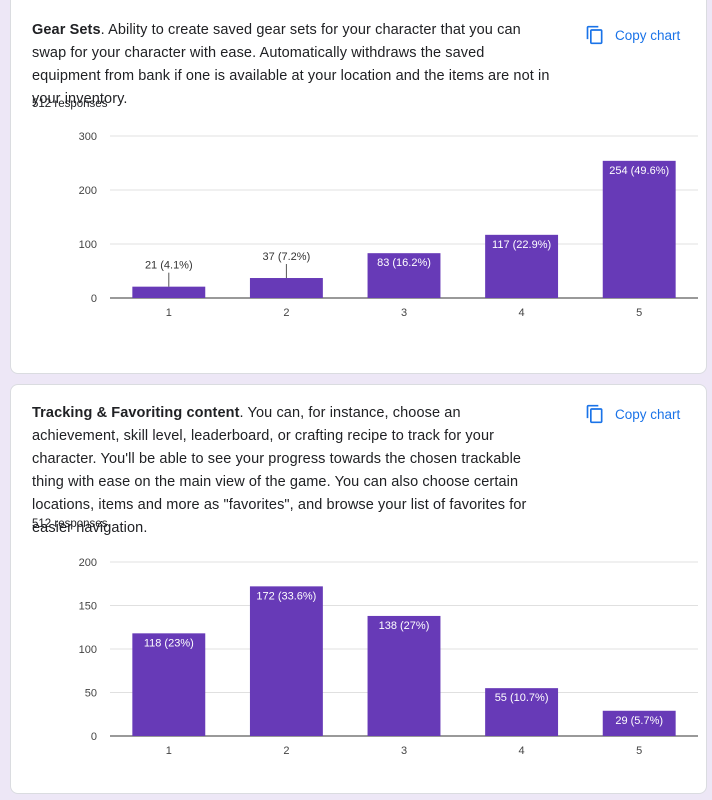 This screenshot has height=800, width=712. I want to click on data-label: 55 (10.7%), so click(522, 698).